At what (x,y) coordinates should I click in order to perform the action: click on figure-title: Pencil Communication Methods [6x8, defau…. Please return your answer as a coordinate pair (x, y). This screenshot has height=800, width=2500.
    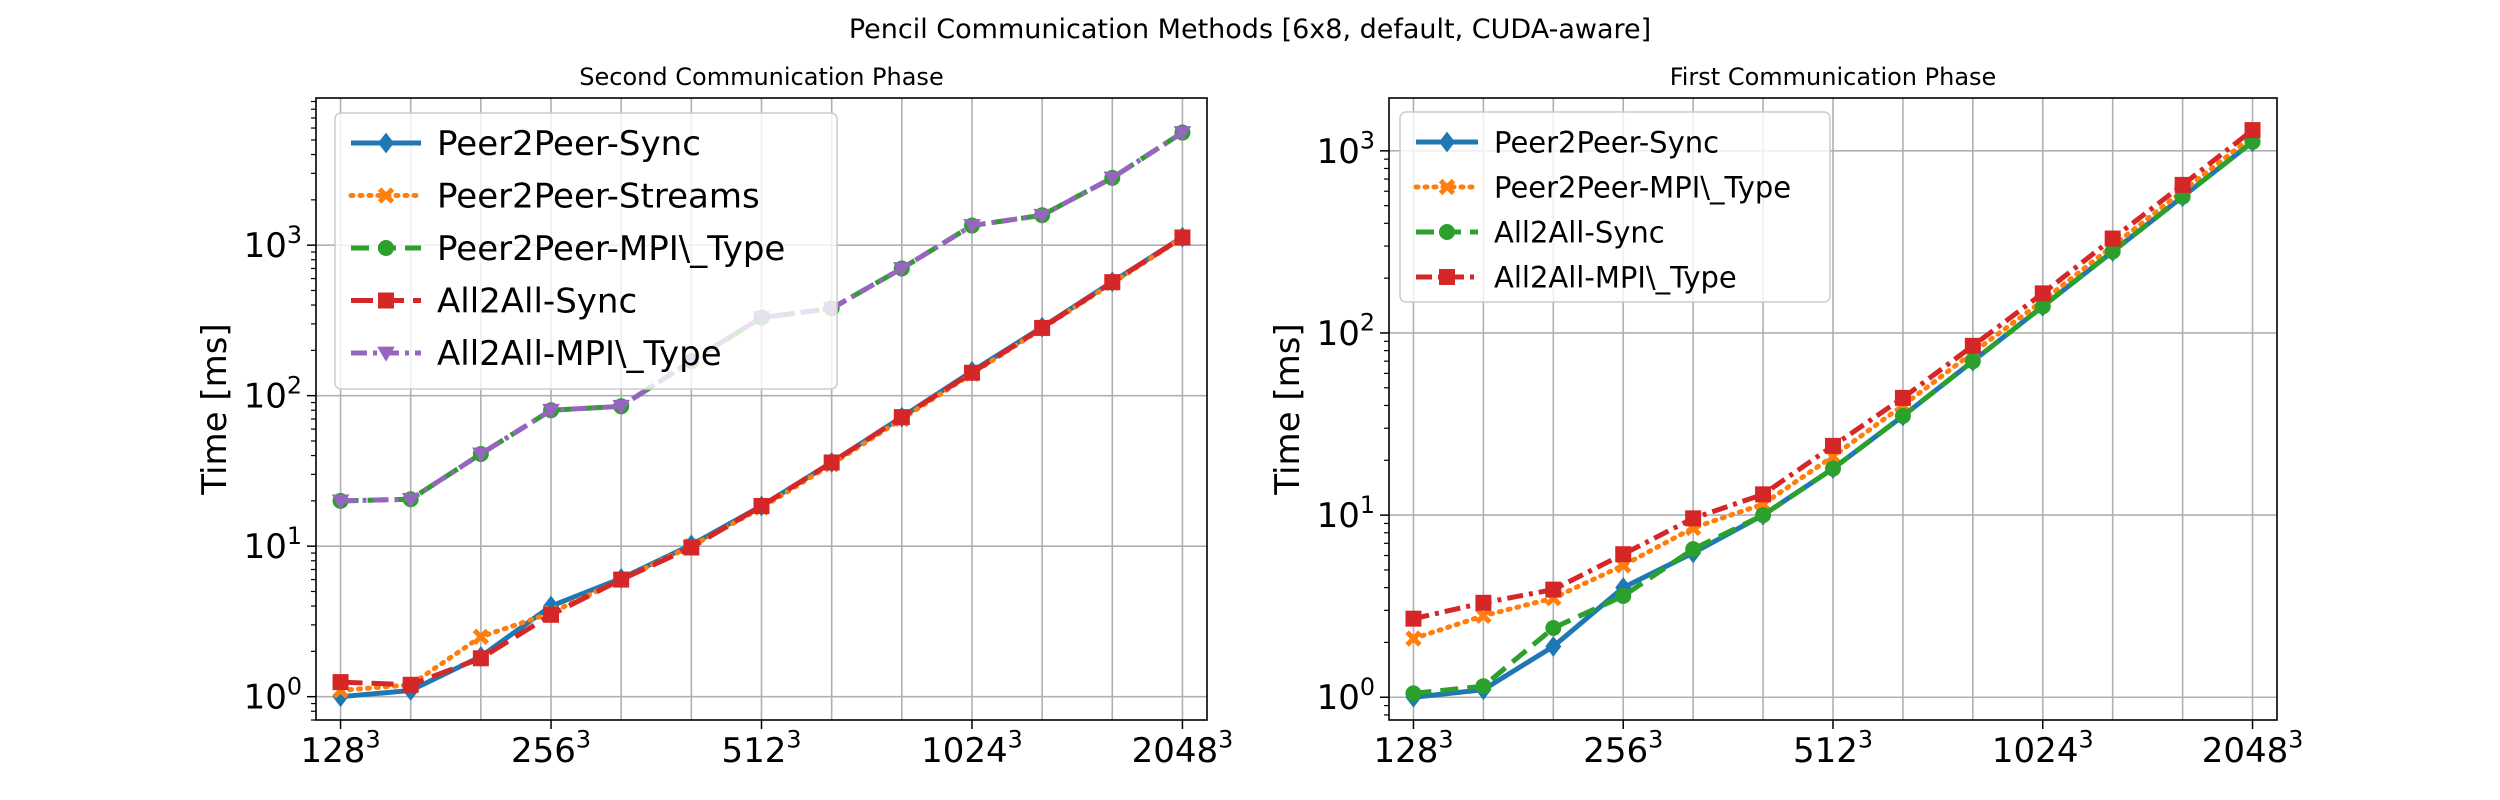
    Looking at the image, I should click on (1250, 29).